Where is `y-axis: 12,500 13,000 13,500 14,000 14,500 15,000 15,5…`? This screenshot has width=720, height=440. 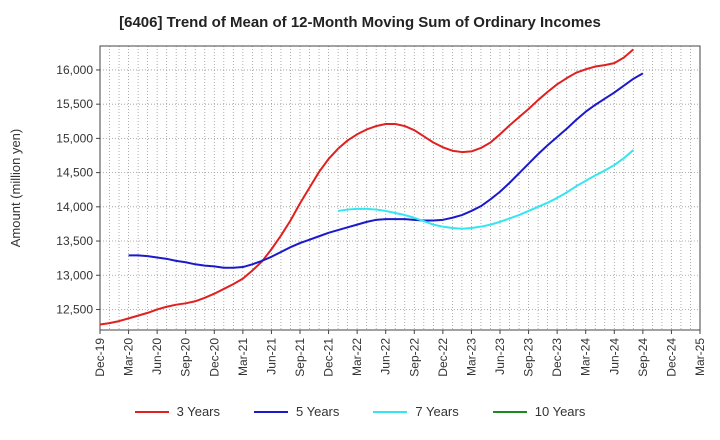
y-axis: 12,500 13,000 13,500 14,000 14,500 15,000 15,5… is located at coordinates (78, 189).